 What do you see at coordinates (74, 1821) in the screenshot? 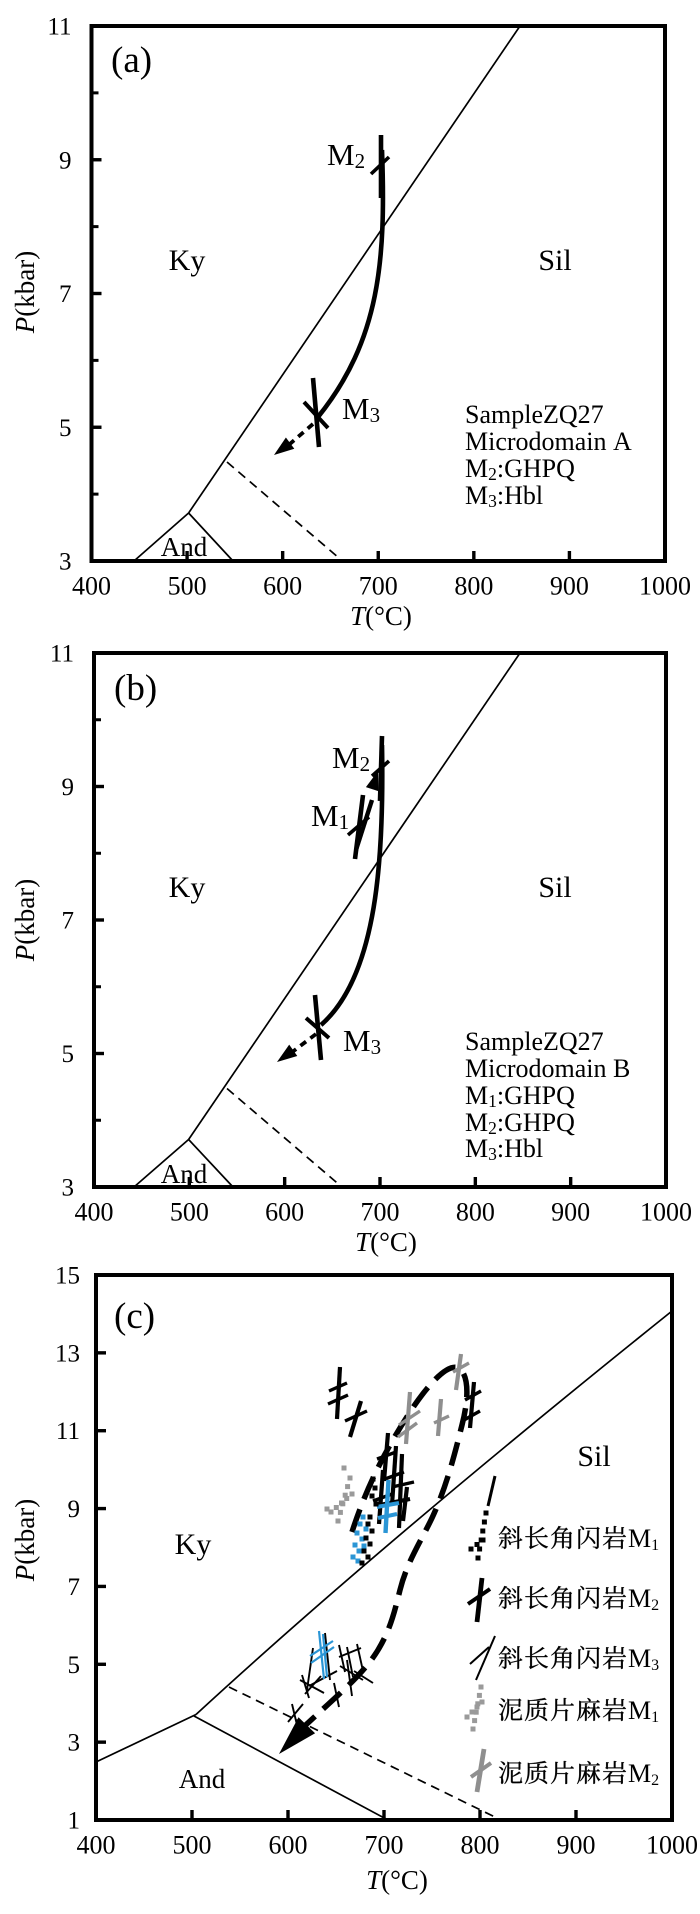
I see `svg-text: 1` at bounding box center [74, 1821].